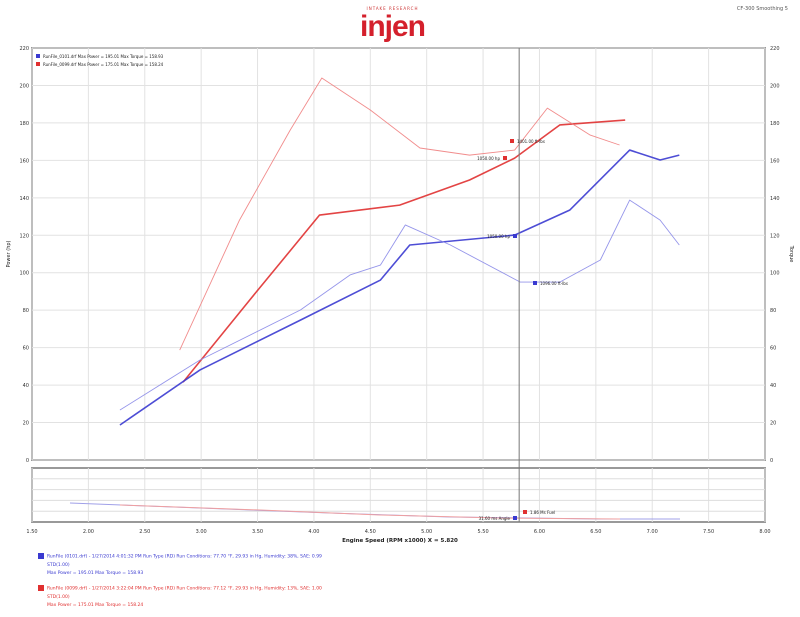 This screenshot has height=617, width=800. What do you see at coordinates (775, 124) in the screenshot?
I see `y-right-tick-label: 180` at bounding box center [775, 124].